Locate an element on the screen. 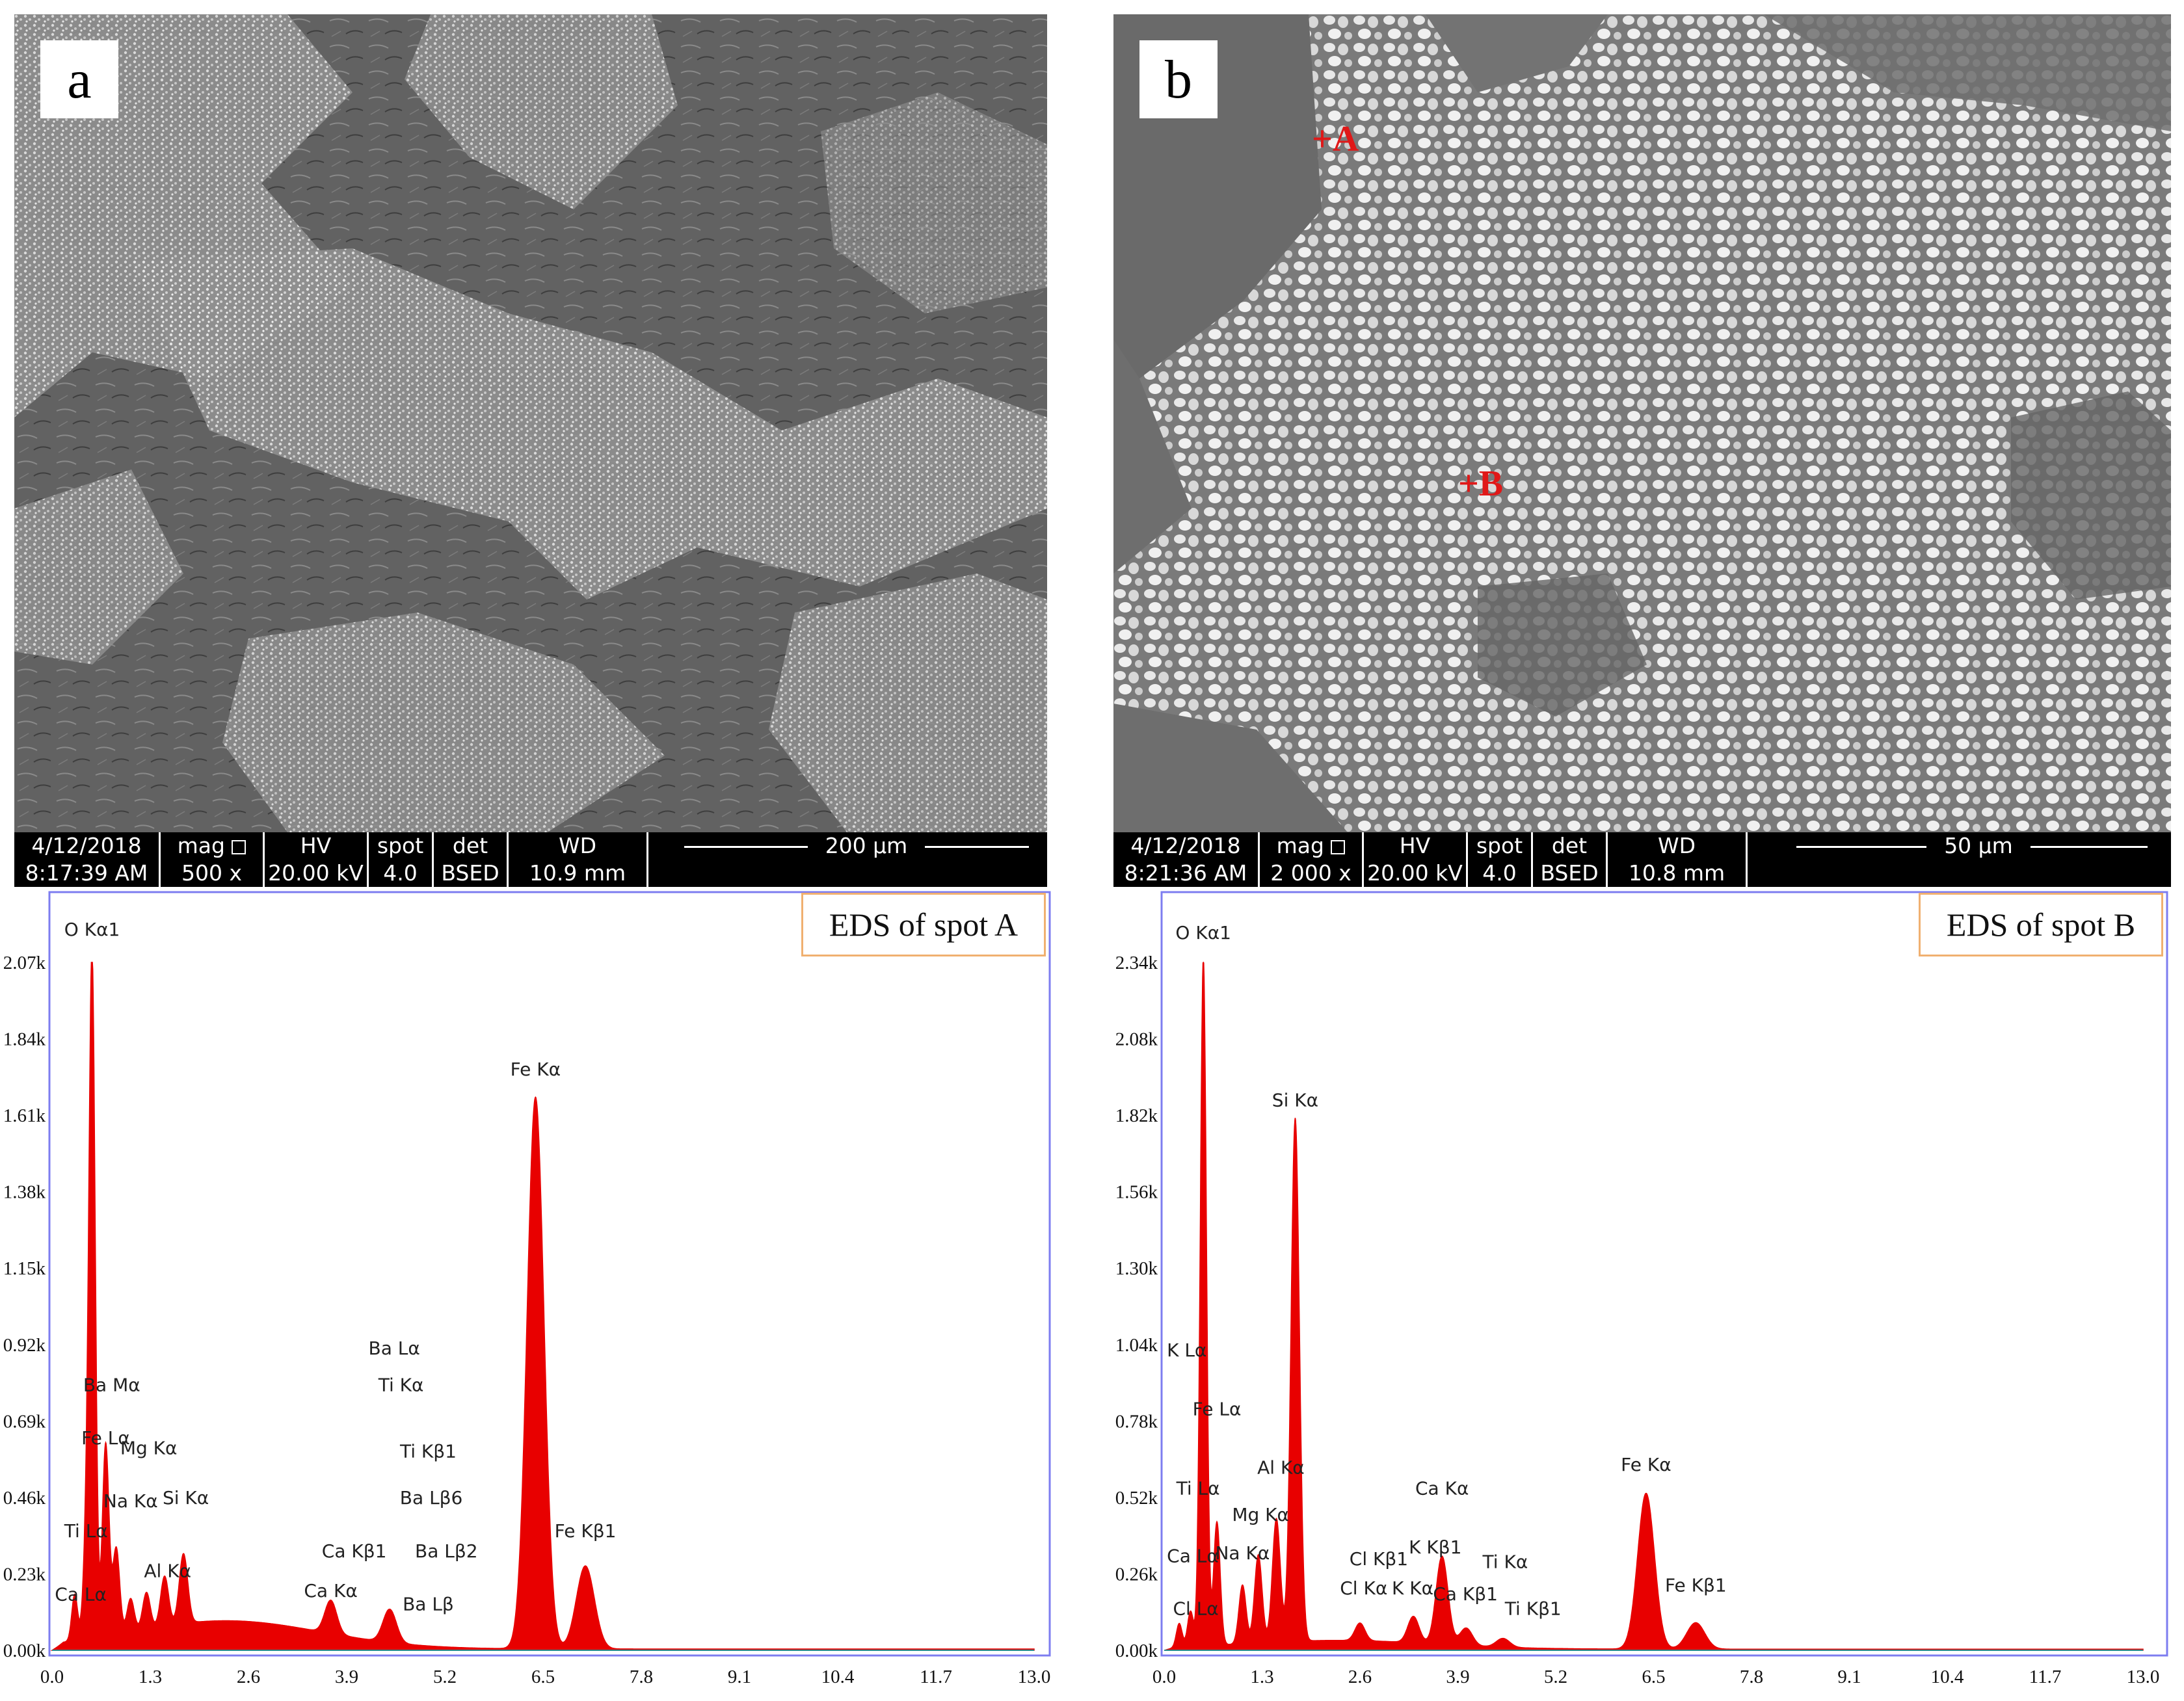  scale-bar-b: 50 µm is located at coordinates (1966, 846).